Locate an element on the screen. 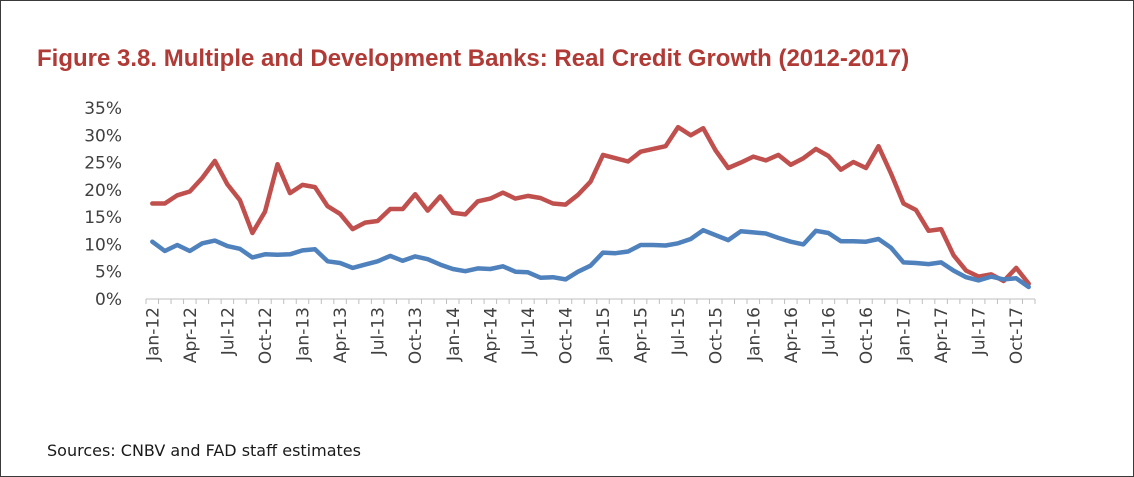 Image resolution: width=1134 pixels, height=477 pixels. x-tick-label: Apr-17 is located at coordinates (942, 335).